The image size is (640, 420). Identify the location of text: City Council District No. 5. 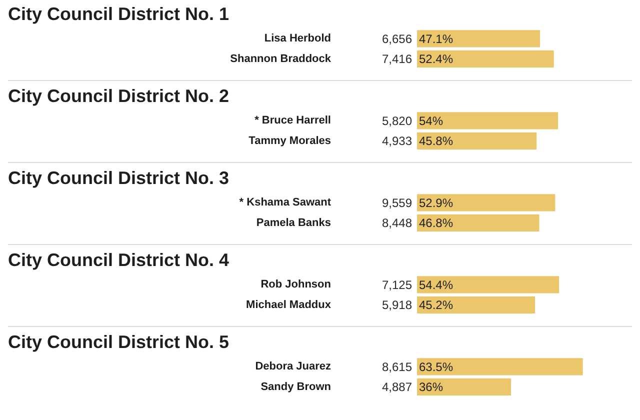
(119, 342).